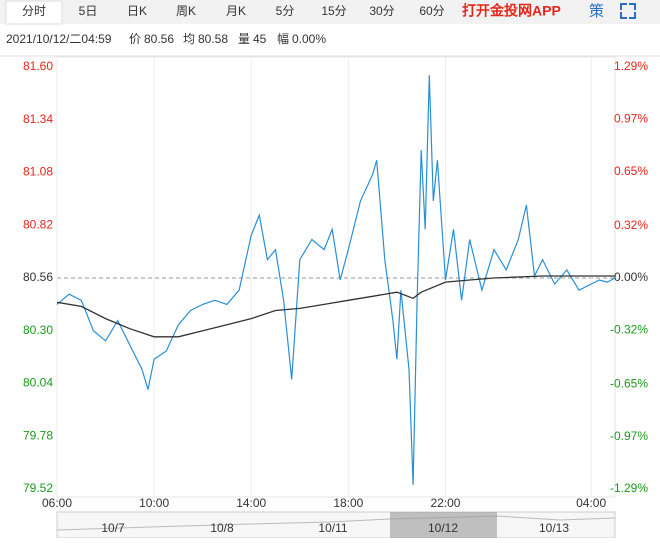 The width and height of the screenshot is (660, 543). I want to click on y-tick-label: 80.56, so click(38, 277).